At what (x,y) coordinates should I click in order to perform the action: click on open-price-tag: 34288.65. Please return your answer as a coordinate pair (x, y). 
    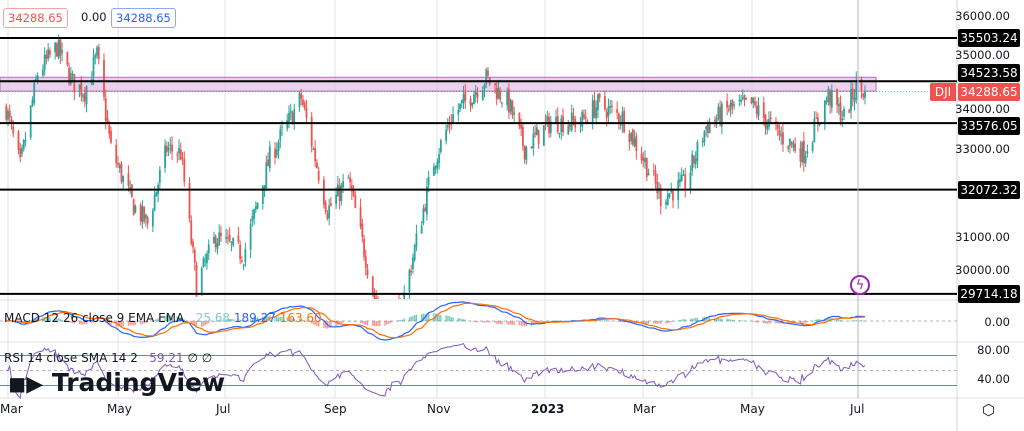
    Looking at the image, I should click on (35, 18).